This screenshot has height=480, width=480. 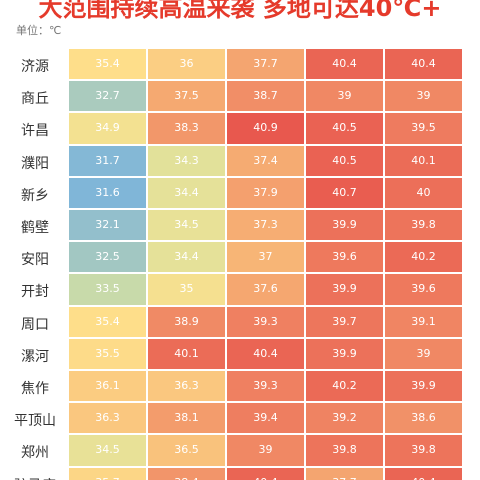 I want to click on city-label: 开封, so click(x=35, y=292).